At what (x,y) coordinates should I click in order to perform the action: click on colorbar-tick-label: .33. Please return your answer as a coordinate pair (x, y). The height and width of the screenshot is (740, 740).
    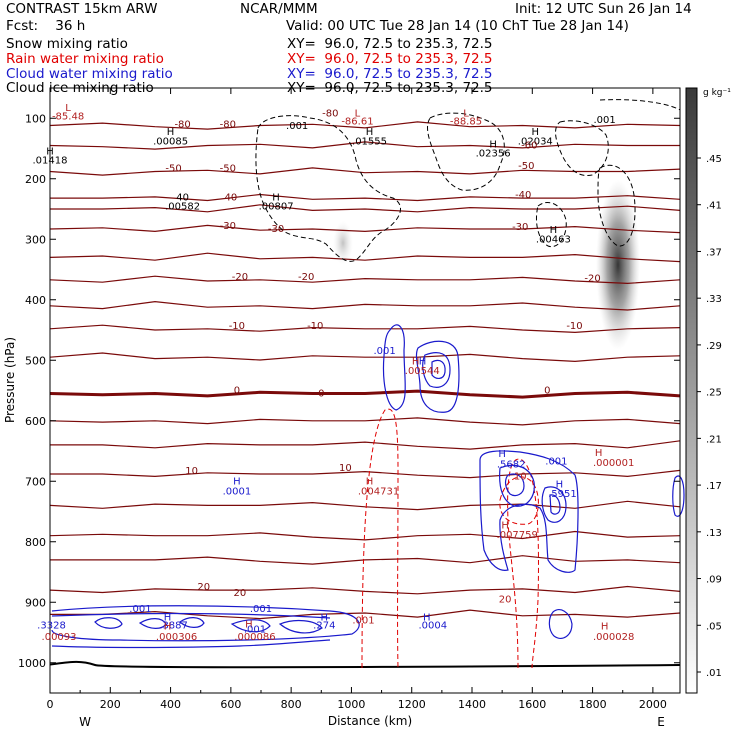
    Looking at the image, I should click on (714, 299).